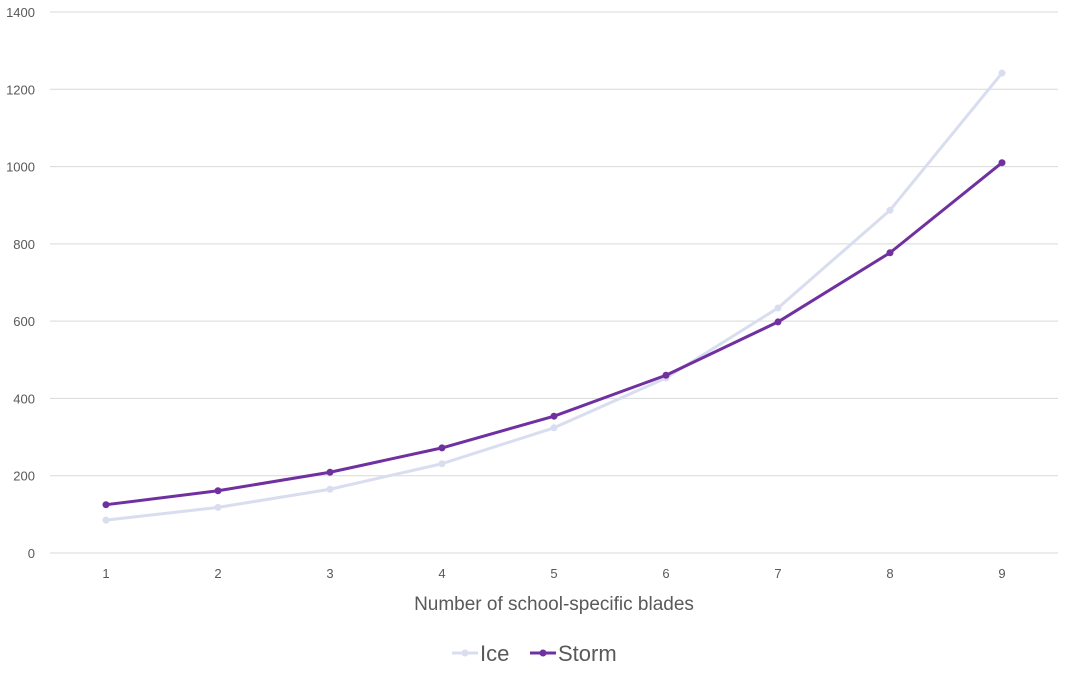 This screenshot has width=1067, height=675. I want to click on x-axis-tick-labels: 1 2 3 4 5 6 7 8 9, so click(553, 573).